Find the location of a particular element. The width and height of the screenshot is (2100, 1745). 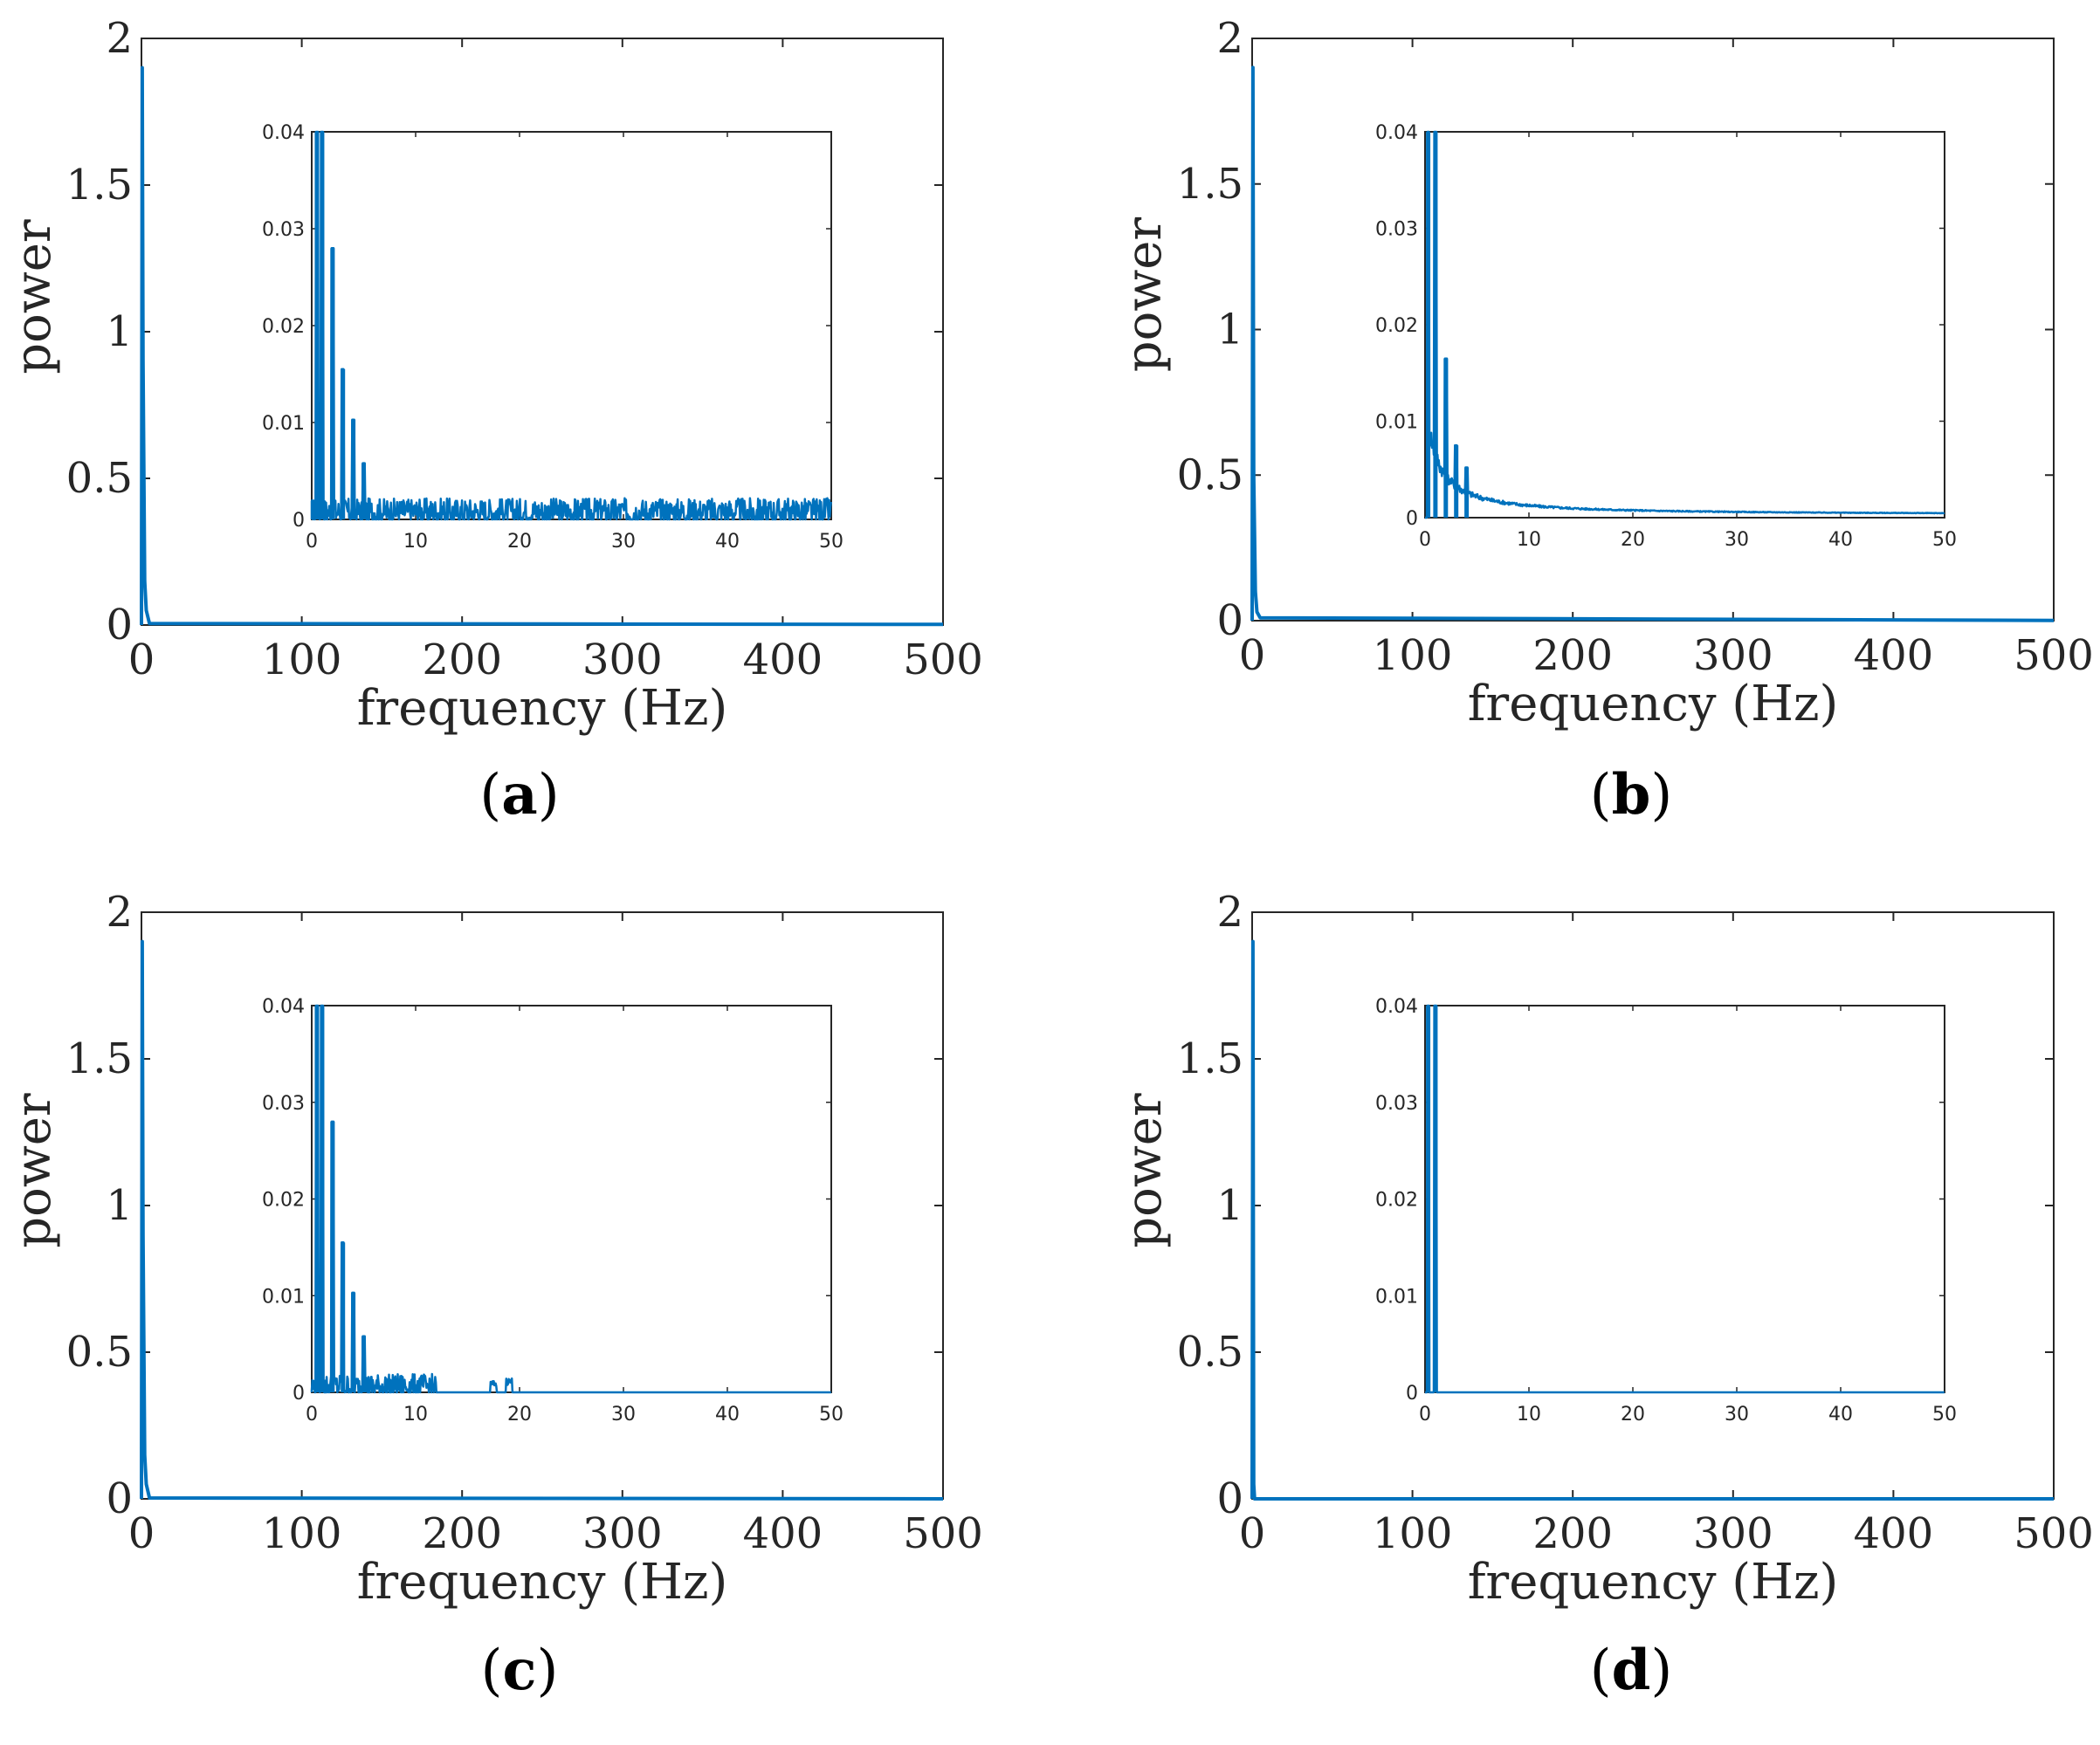

panel-label-letter: a is located at coordinates (519, 795).